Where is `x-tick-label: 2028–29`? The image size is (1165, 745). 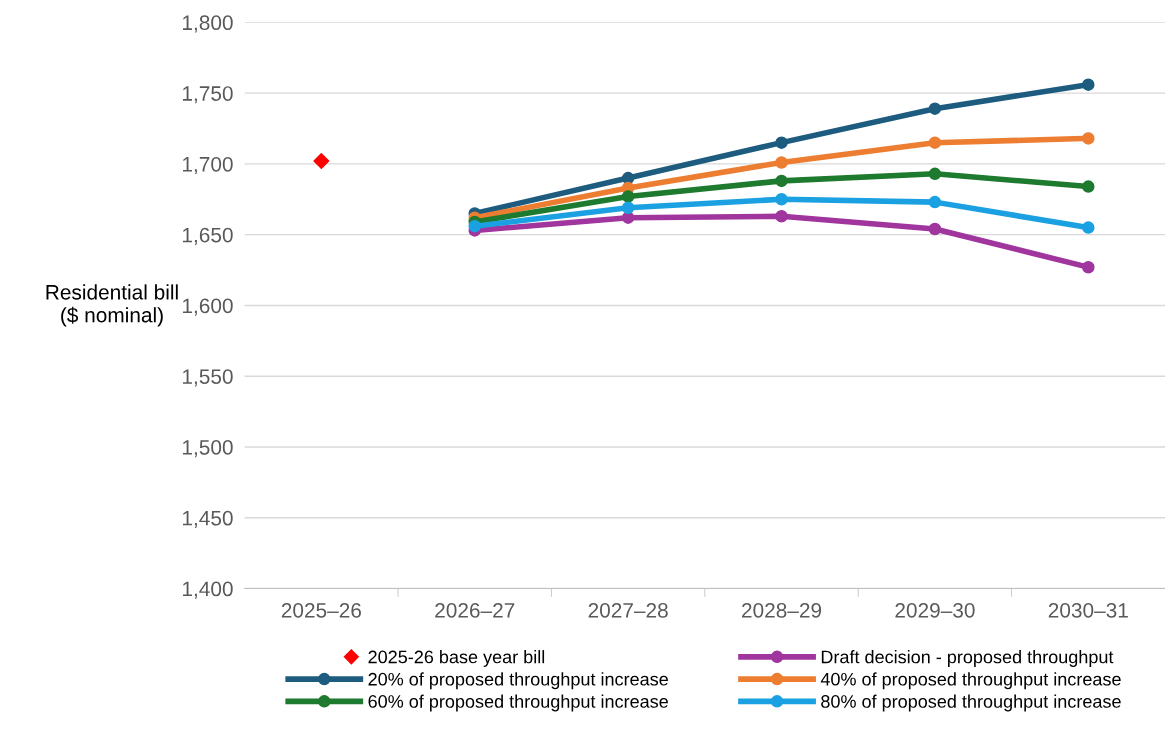
x-tick-label: 2028–29 is located at coordinates (782, 610).